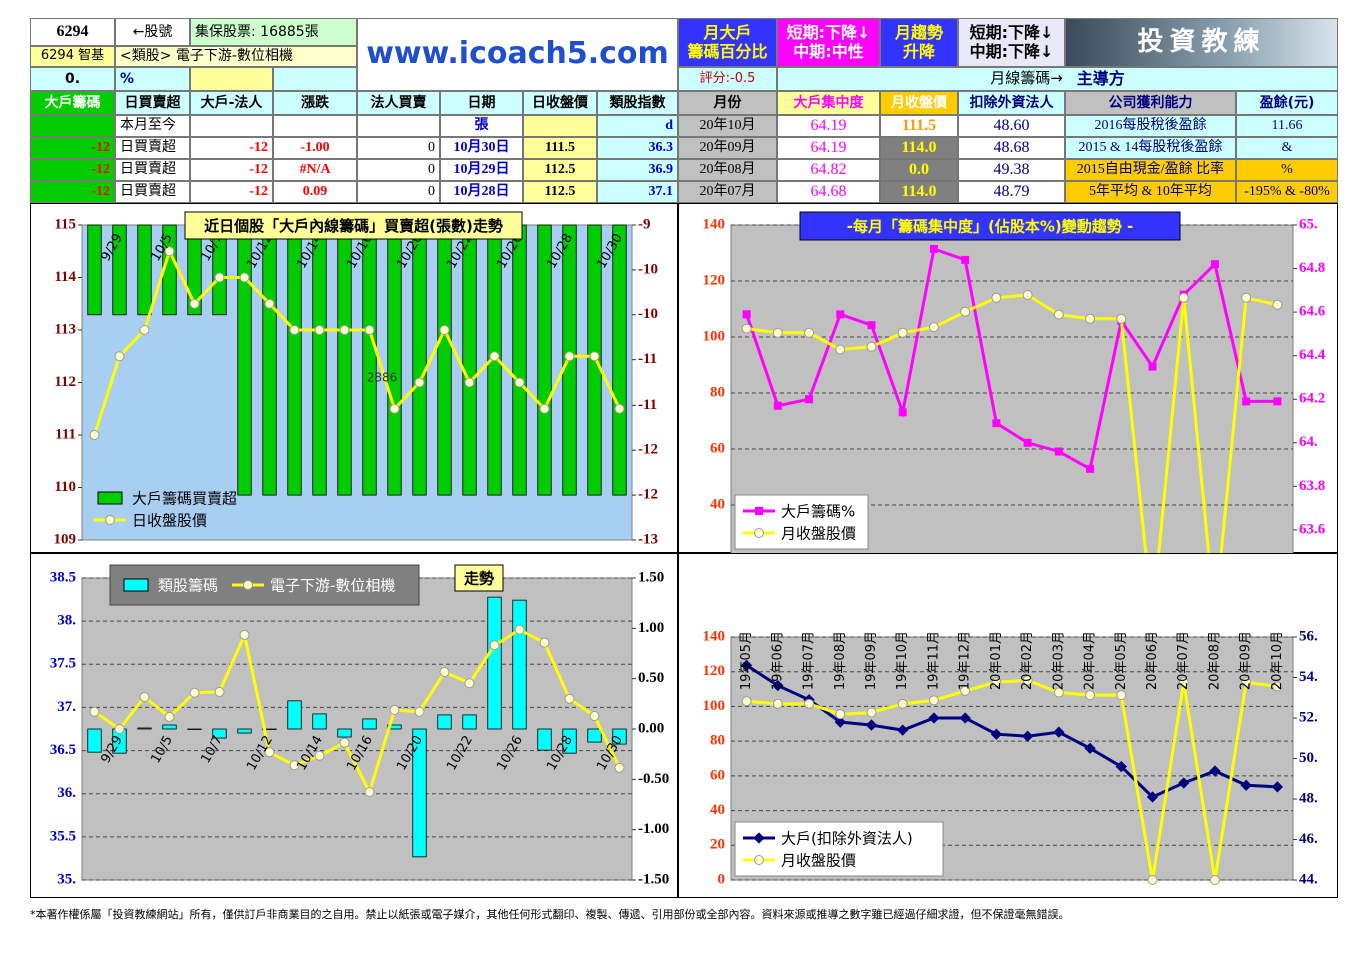 This screenshot has width=1366, height=967. I want to click on cell-text: 48.79, so click(1011, 191).